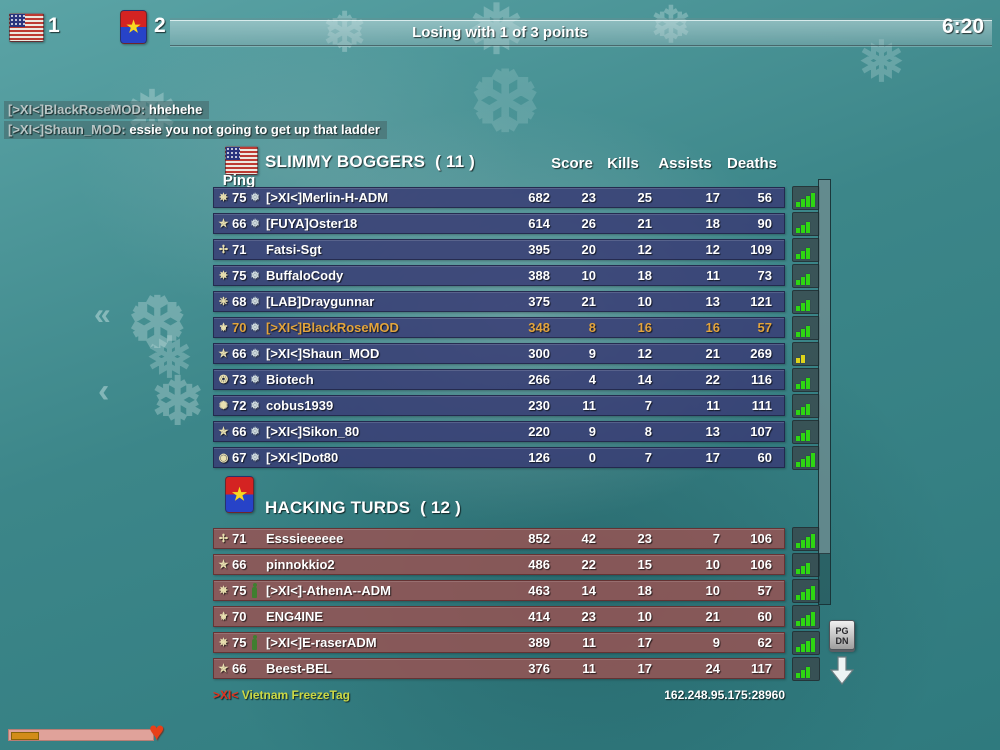  I want to click on player-bar: ✯ 66 ❅ [FUYA]Oster18 614 26 21 18 90, so click(499, 223).